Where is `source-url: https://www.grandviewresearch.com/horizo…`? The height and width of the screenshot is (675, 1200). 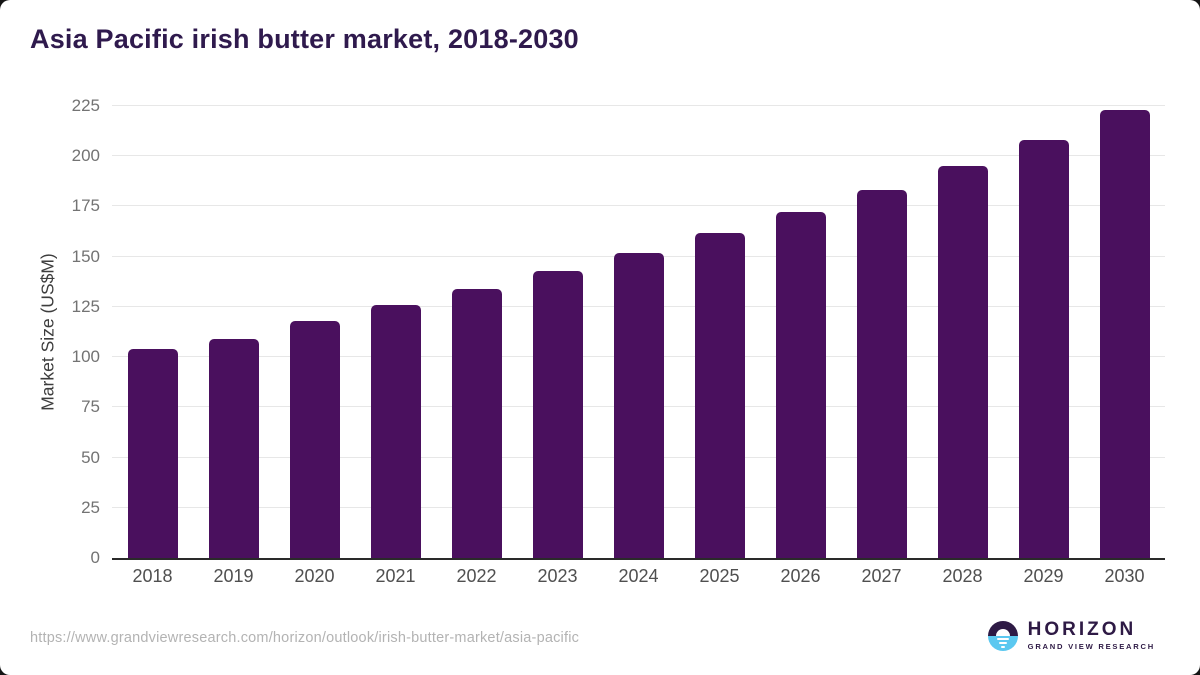 source-url: https://www.grandviewresearch.com/horizo… is located at coordinates (305, 638).